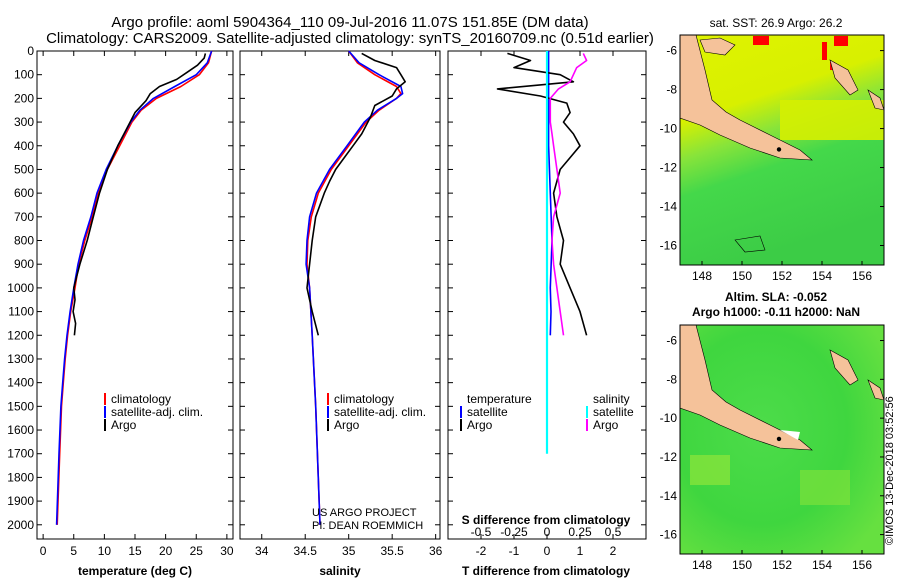 The width and height of the screenshot is (900, 585). What do you see at coordinates (669, 418) in the screenshot?
I see `map-y-tick-label: -10` at bounding box center [669, 418].